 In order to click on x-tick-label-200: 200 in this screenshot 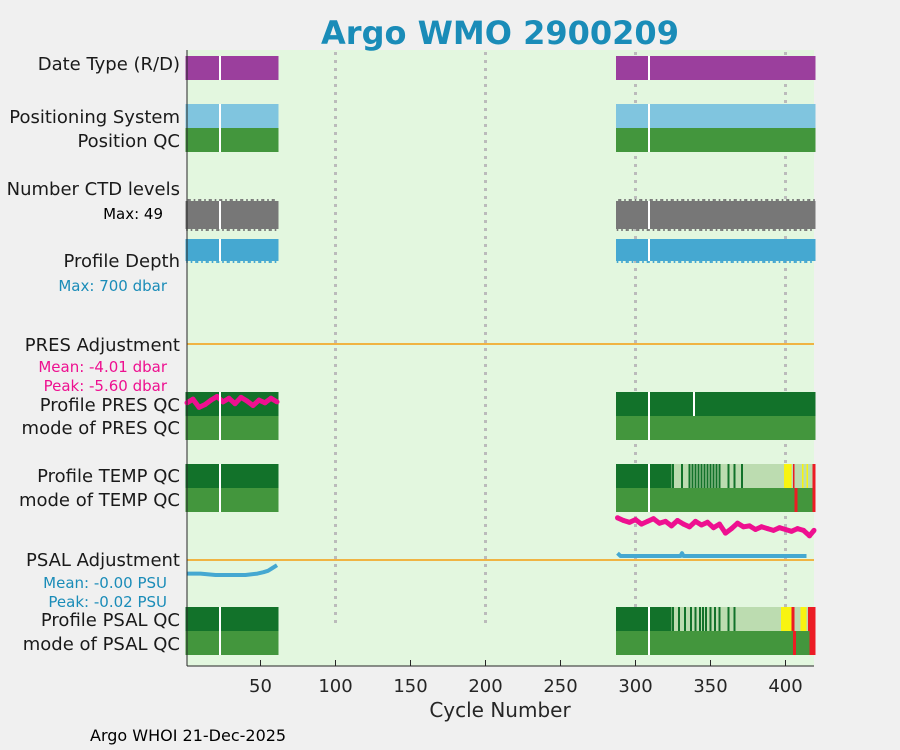, I will do `click(485, 686)`.